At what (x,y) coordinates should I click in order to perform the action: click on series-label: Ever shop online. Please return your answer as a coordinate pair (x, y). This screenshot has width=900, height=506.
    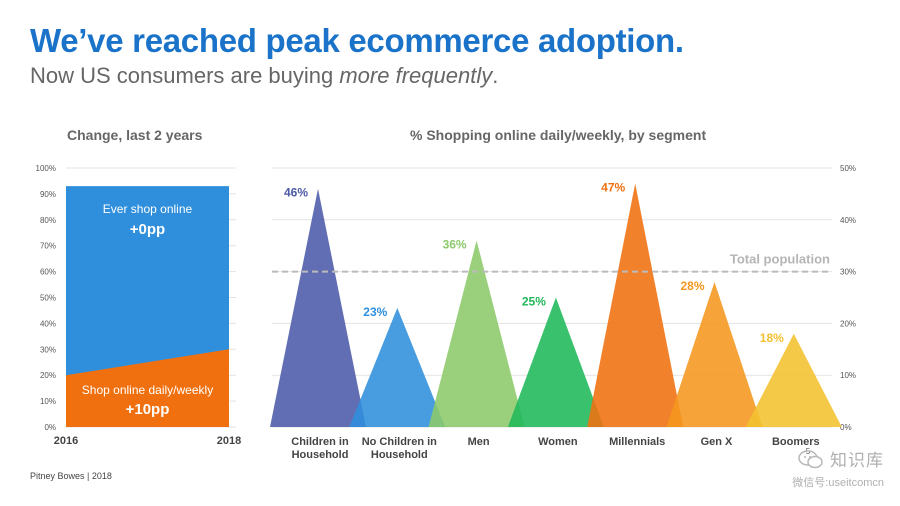
    Looking at the image, I should click on (148, 209).